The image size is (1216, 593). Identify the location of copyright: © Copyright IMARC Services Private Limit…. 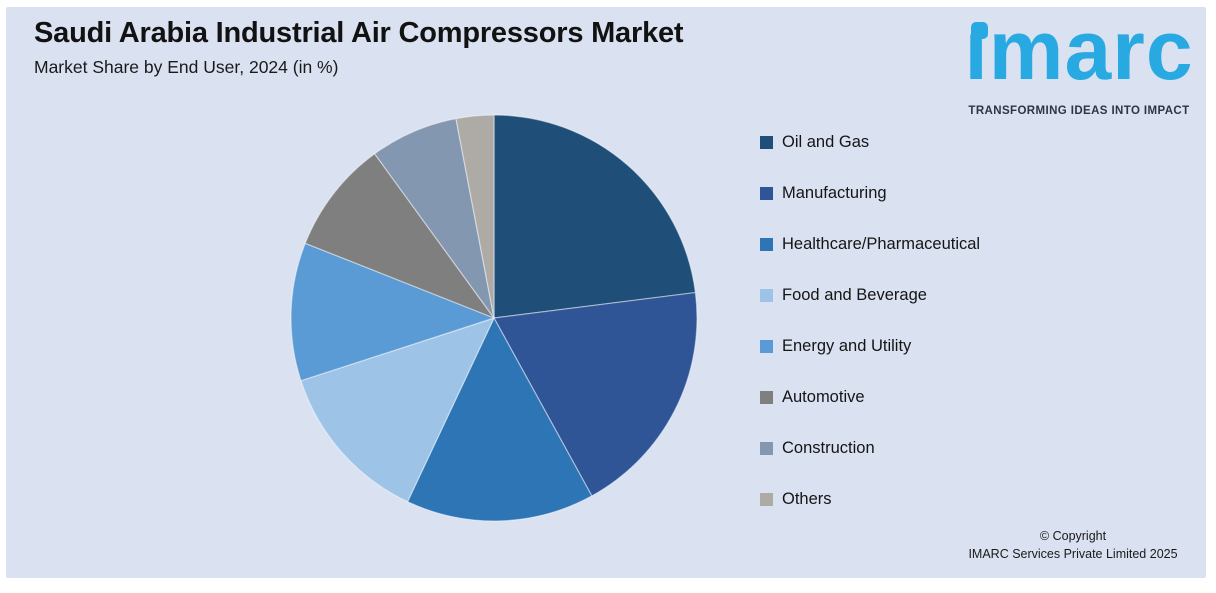
(1073, 545).